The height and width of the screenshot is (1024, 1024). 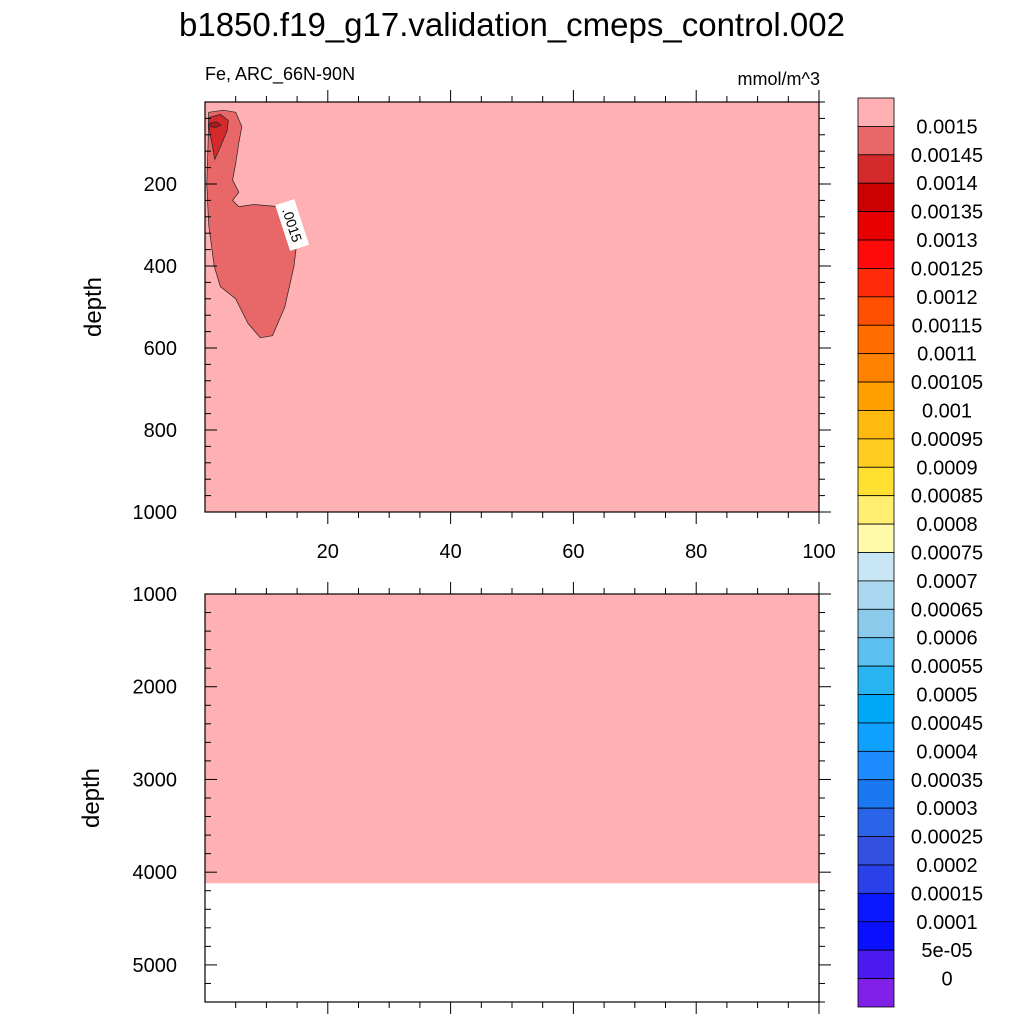 I want to click on colorbar-label: 0.00055, so click(x=947, y=667).